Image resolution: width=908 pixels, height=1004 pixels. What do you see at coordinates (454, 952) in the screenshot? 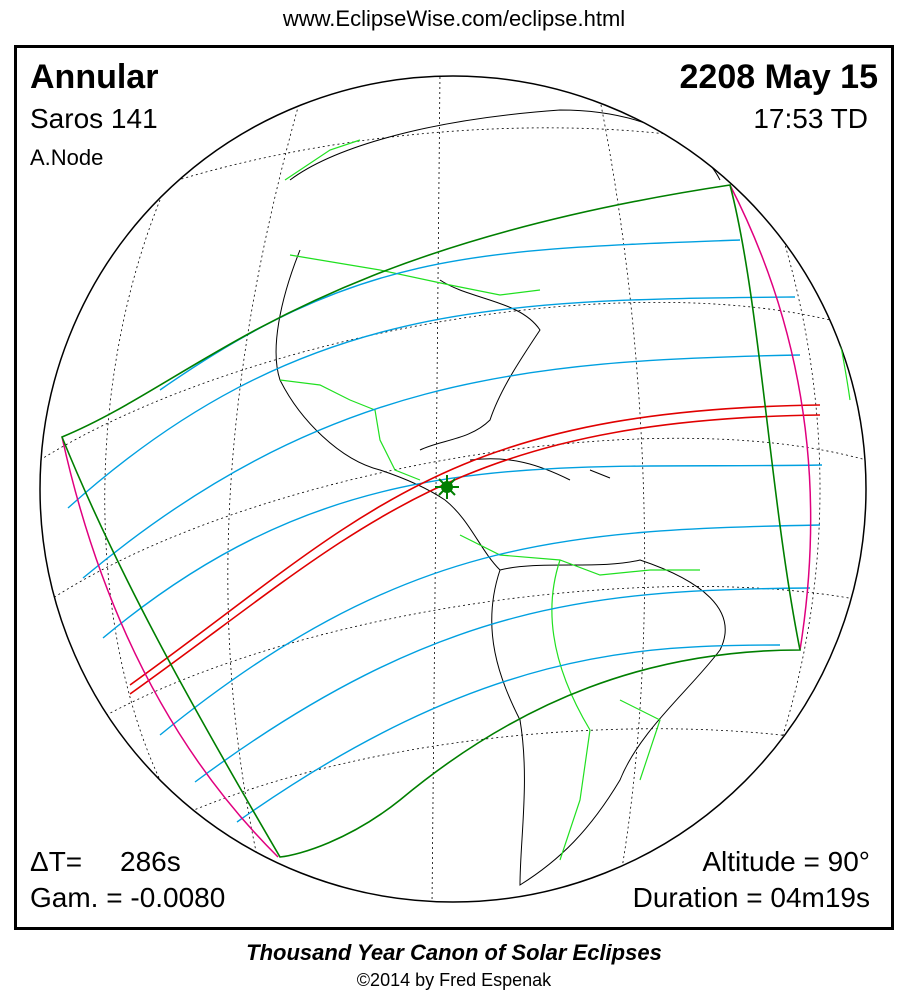
I see `canon-title: Thousand Year Canon of Solar Eclipses` at bounding box center [454, 952].